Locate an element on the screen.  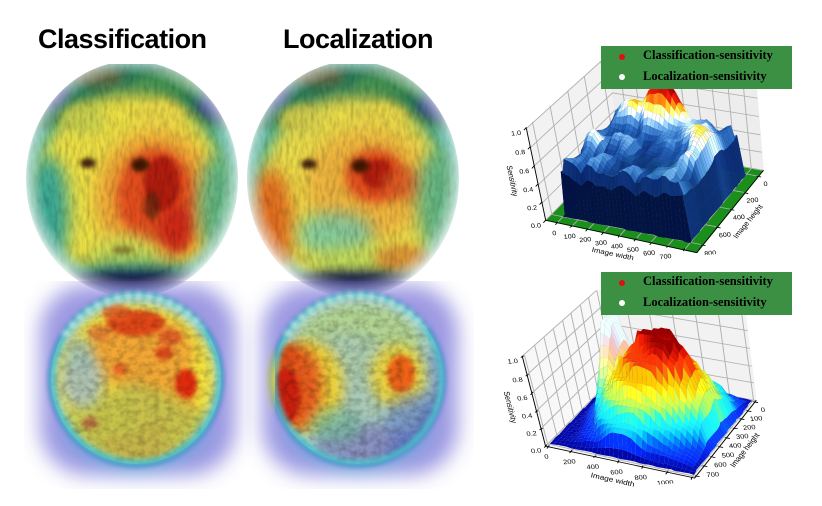
svg-text: Sensitivity is located at coordinates (512, 181).